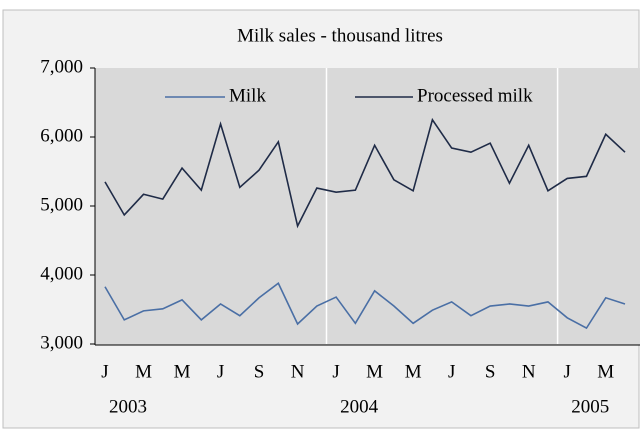  What do you see at coordinates (359, 406) in the screenshot?
I see `year-label: 2004` at bounding box center [359, 406].